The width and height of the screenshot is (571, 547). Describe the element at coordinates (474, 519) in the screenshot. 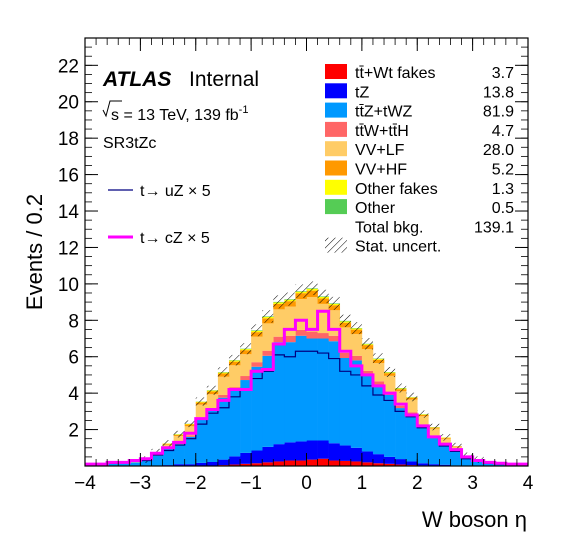

I see `x-axis-label: W boson η` at that location.